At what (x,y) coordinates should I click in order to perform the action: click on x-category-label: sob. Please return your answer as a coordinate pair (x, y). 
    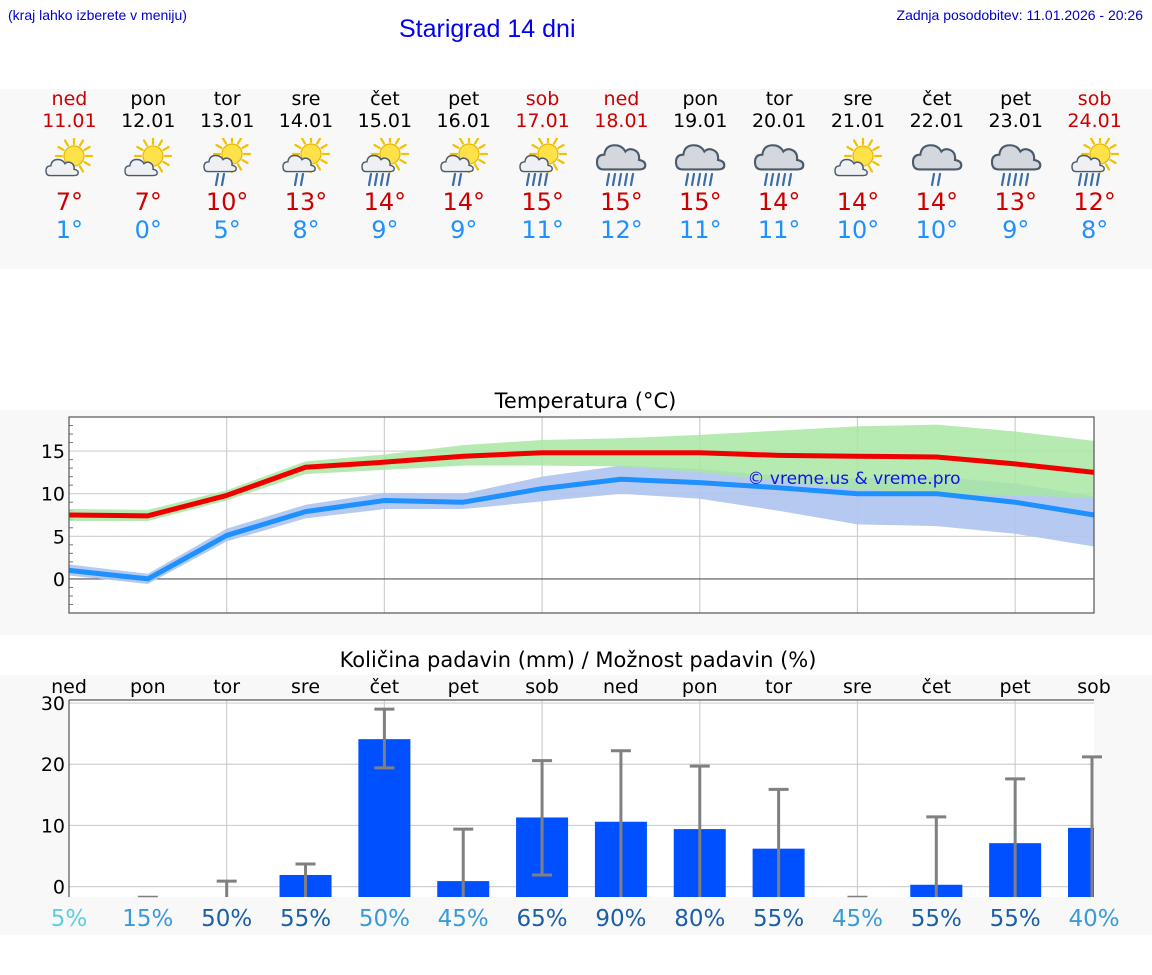
    Looking at the image, I should click on (1094, 687).